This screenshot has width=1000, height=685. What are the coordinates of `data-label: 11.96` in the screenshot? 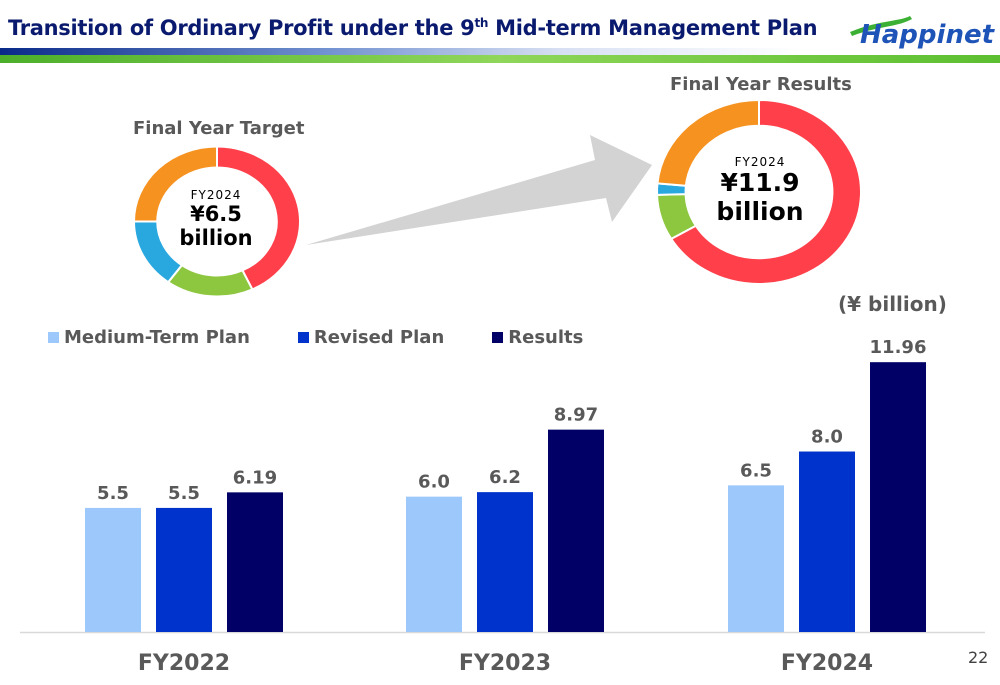 It's located at (898, 349).